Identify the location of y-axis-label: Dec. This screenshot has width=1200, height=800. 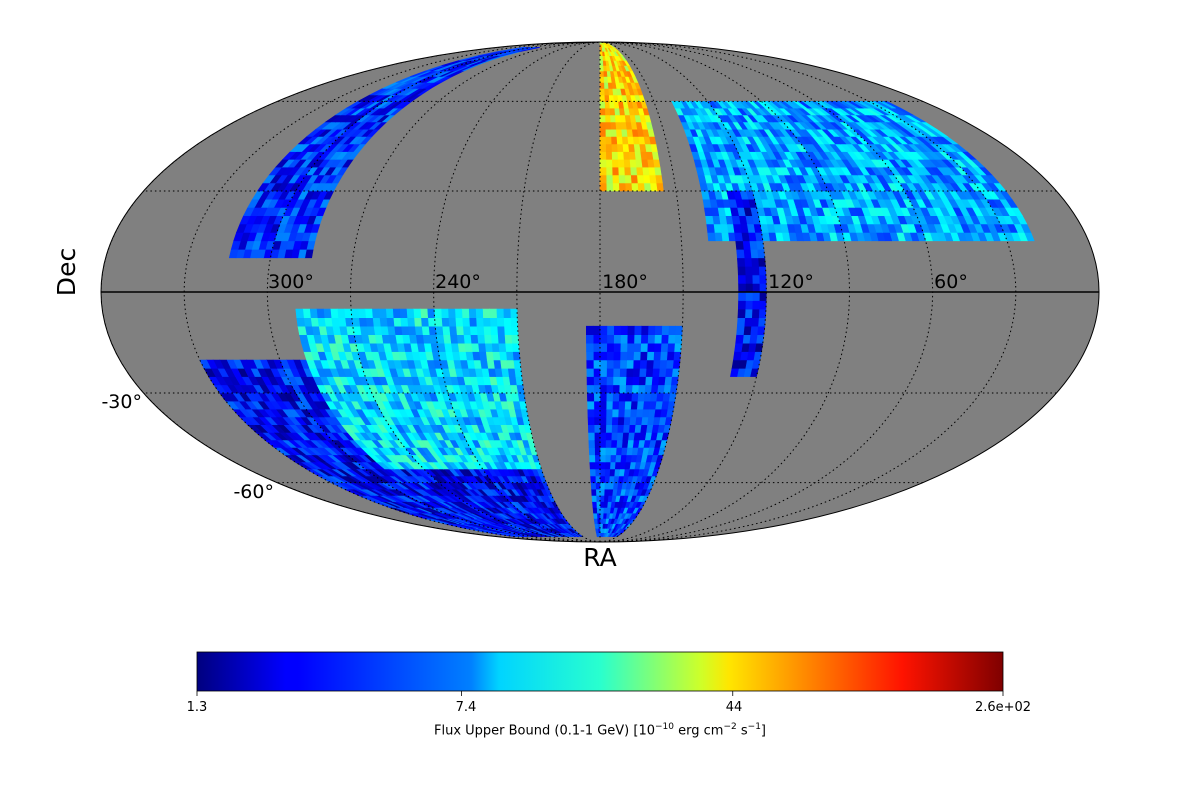
(66, 272).